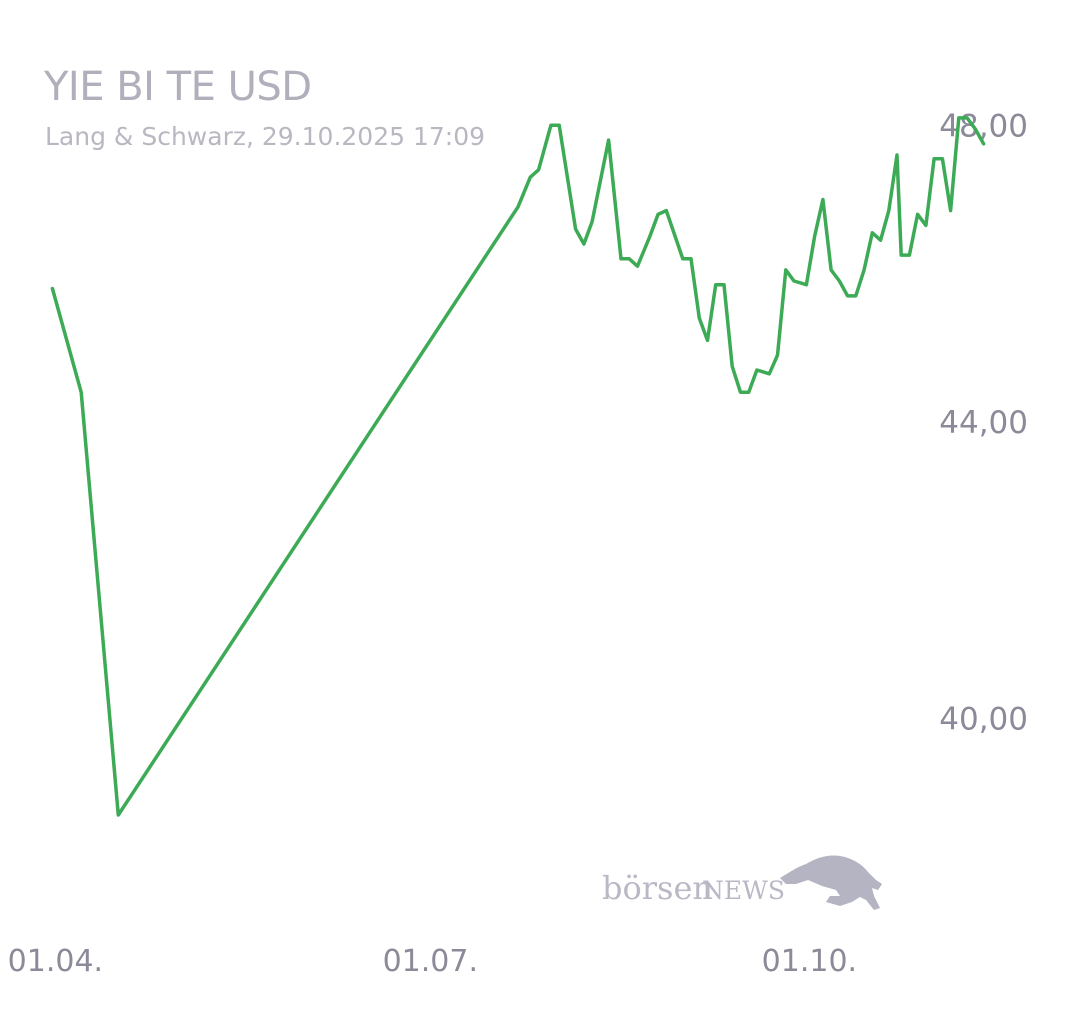  Describe the element at coordinates (809, 961) in the screenshot. I see `x-tick-label: 01.10.` at that location.